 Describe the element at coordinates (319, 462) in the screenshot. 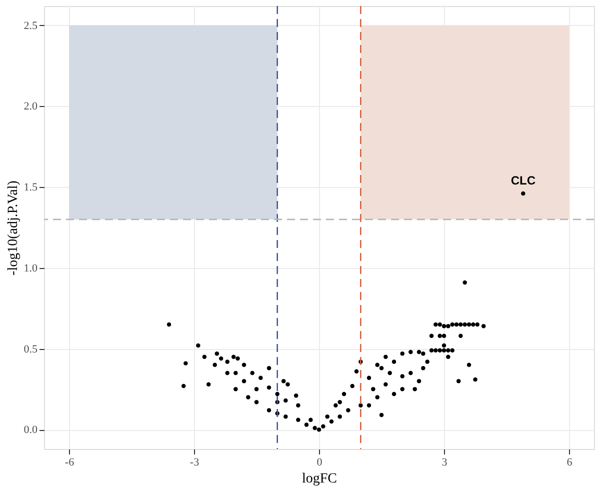

I see `x-tick-label: 0` at that location.